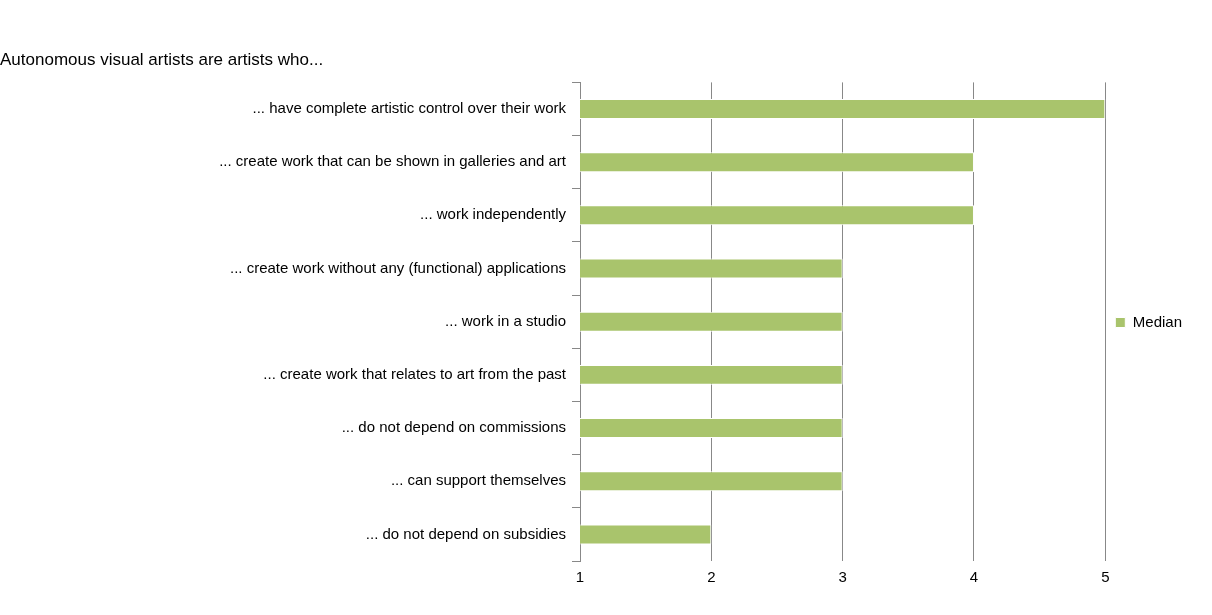  What do you see at coordinates (493, 214) in the screenshot?
I see `y-tick-label: ... work independently` at bounding box center [493, 214].